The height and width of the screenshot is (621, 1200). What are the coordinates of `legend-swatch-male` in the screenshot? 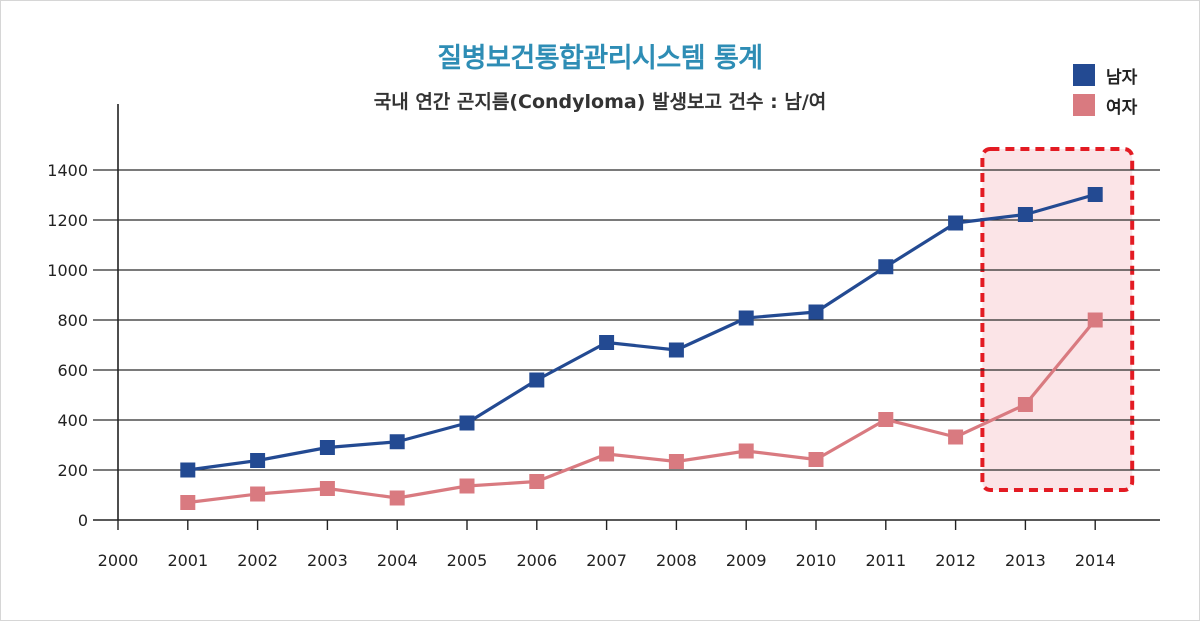 It's located at (1084, 75).